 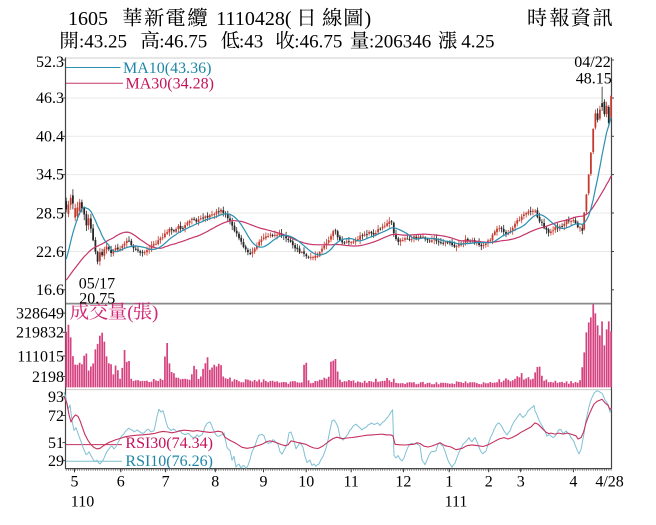 What do you see at coordinates (103, 41) in the screenshot?
I see `svg-text: :43.25` at bounding box center [103, 41].